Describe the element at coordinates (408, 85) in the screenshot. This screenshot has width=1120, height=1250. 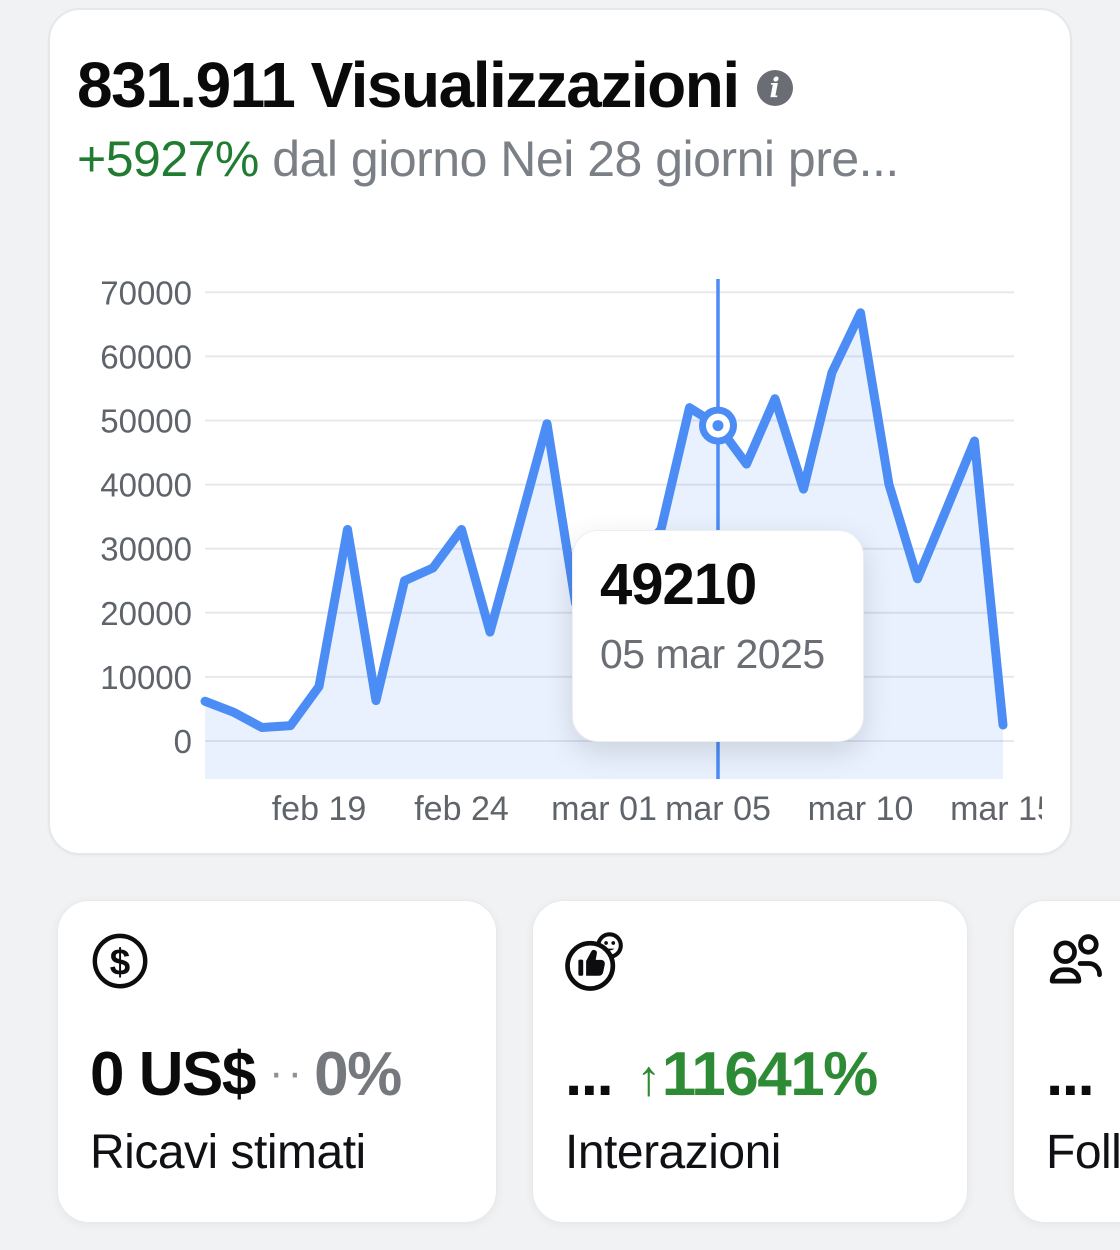
I see `views-total-title: 831.911 Visualizzazioni` at that location.